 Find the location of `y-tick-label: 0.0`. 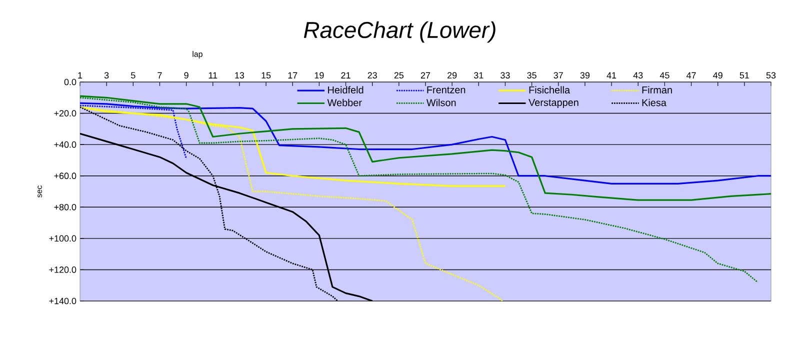

y-tick-label: 0.0 is located at coordinates (70, 82).